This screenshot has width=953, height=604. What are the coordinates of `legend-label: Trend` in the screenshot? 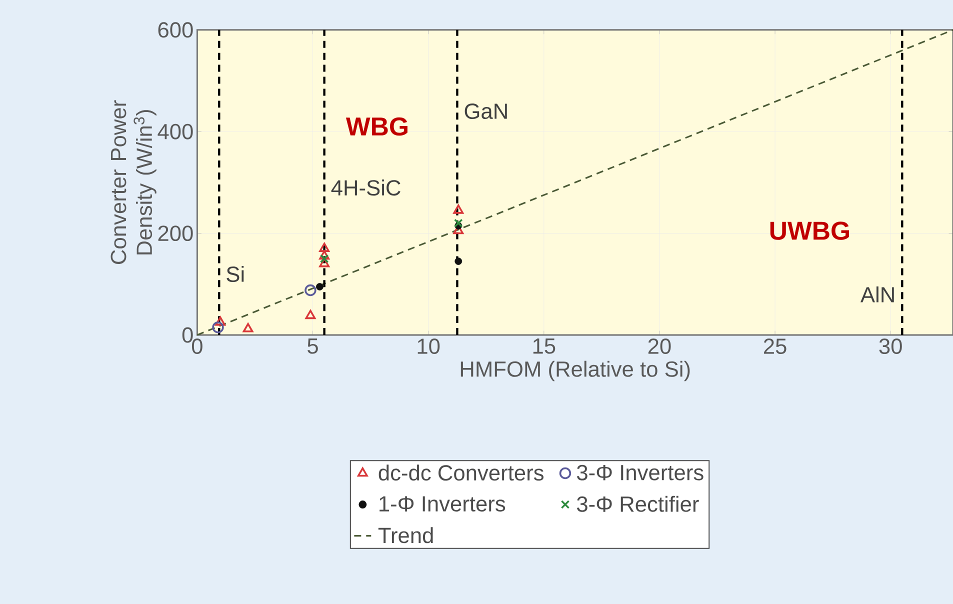 It's located at (405, 535).